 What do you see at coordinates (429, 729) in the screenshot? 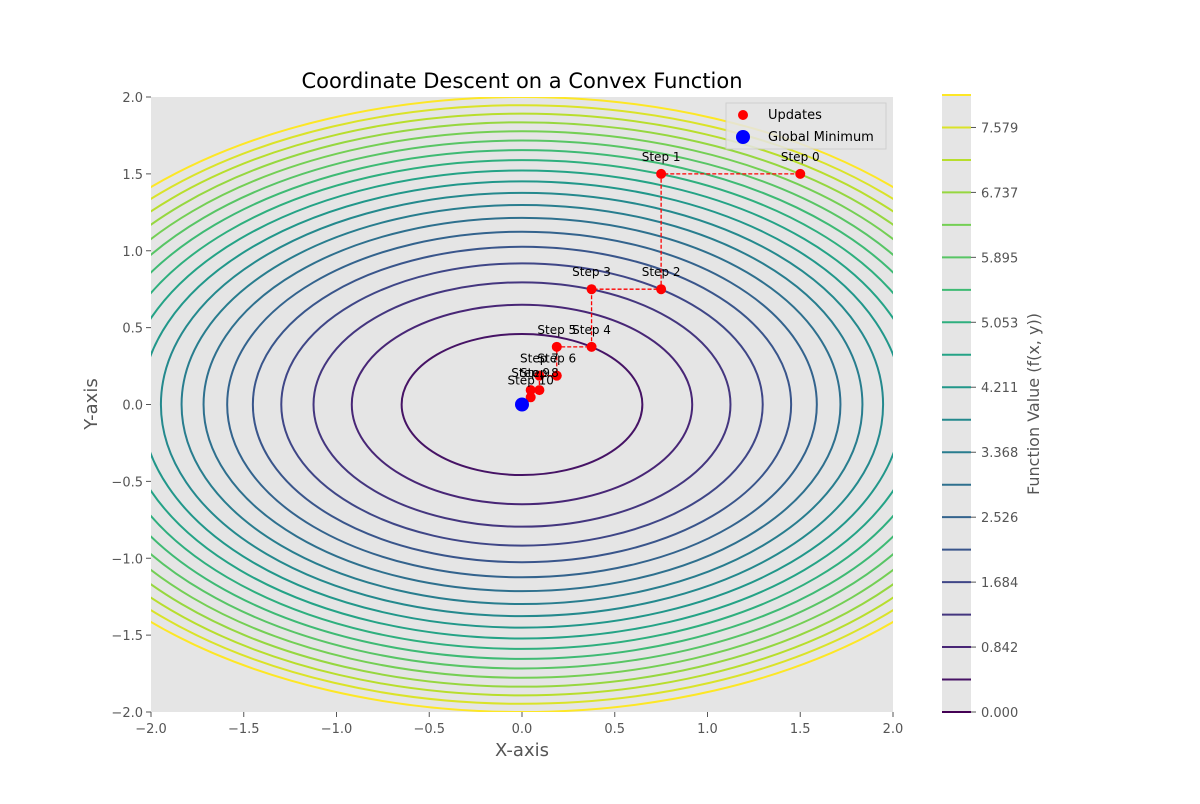
I see `x-tick-label: −0.5` at bounding box center [429, 729].